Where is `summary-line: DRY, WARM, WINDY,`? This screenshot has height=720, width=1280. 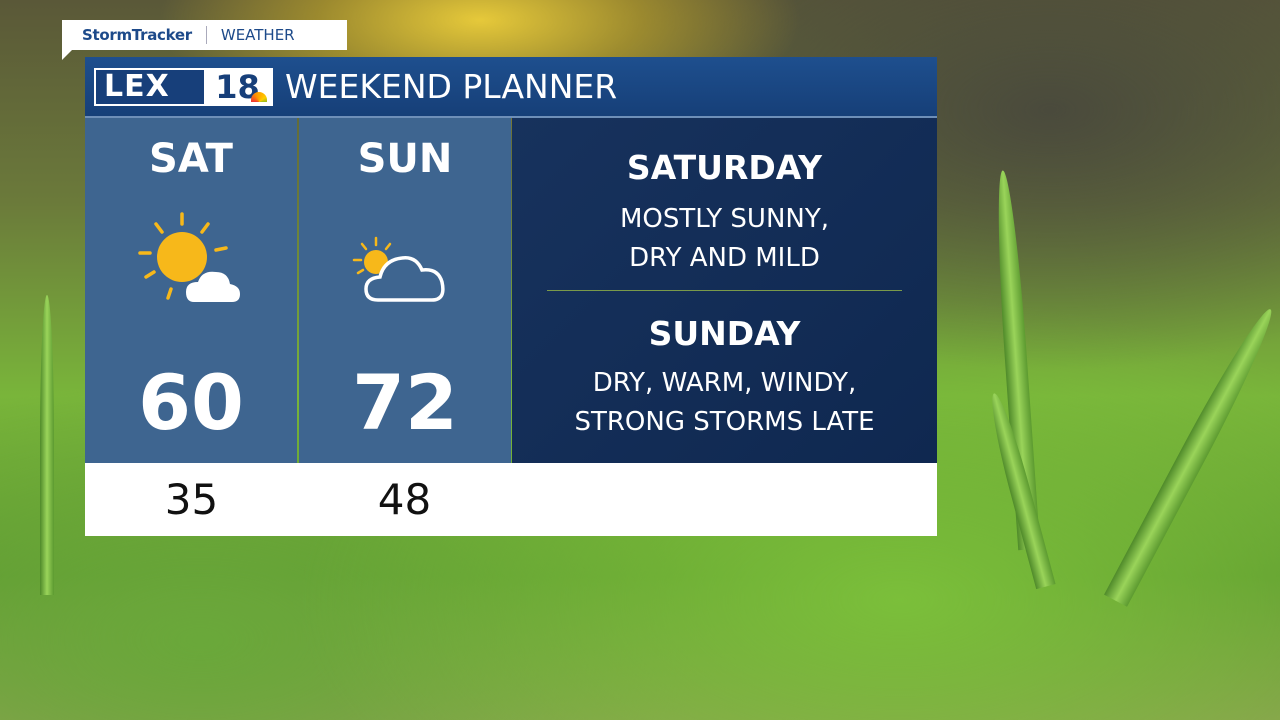 summary-line: DRY, WARM, WINDY, is located at coordinates (724, 383).